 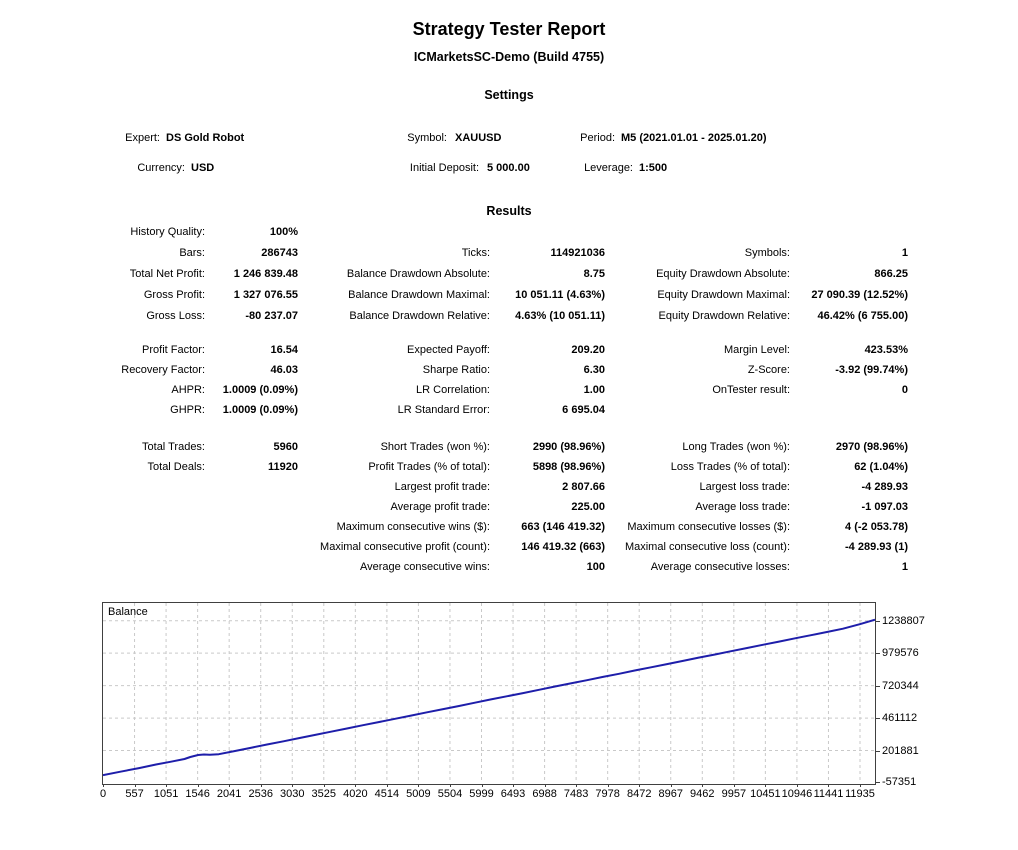 What do you see at coordinates (881, 467) in the screenshot?
I see `result-value: 62 (1.04%)` at bounding box center [881, 467].